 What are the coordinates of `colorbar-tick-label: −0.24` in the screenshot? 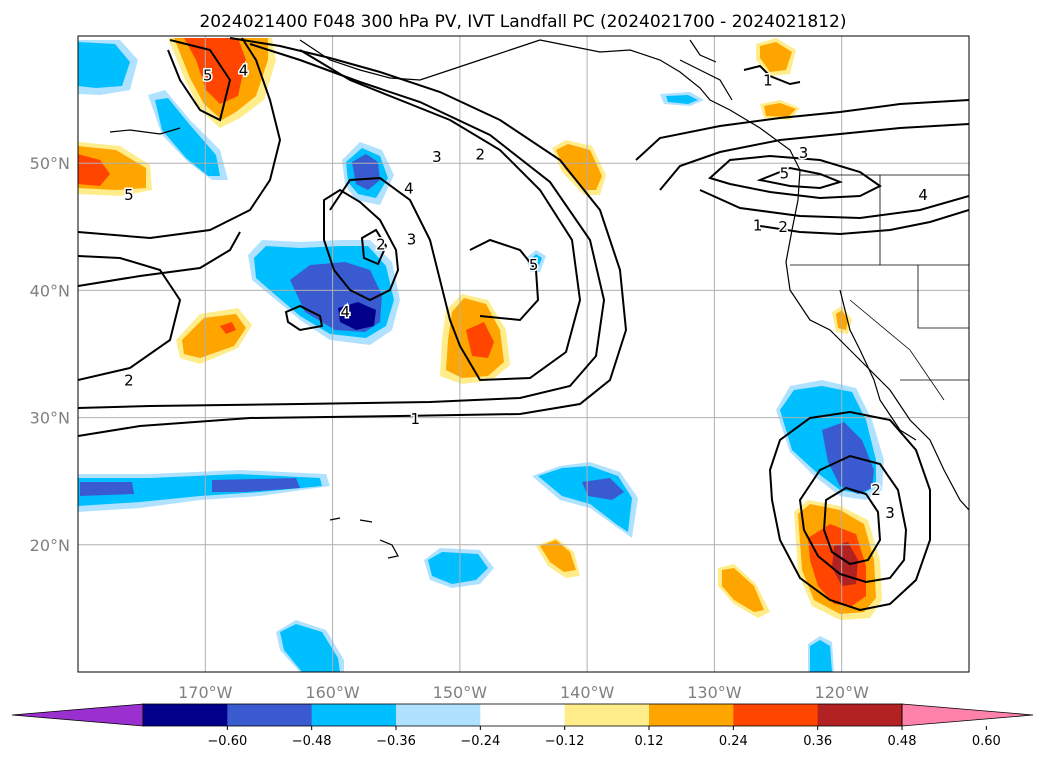 It's located at (480, 741).